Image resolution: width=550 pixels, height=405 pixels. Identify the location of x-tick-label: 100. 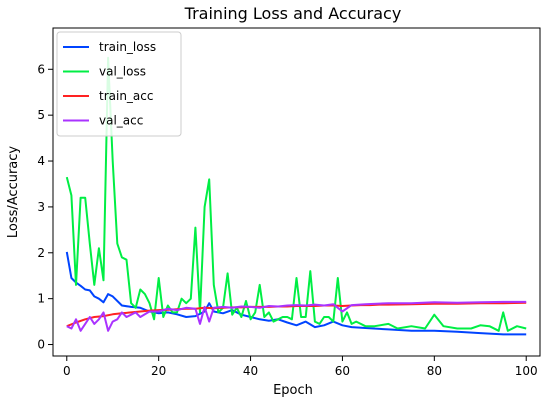
(526, 371).